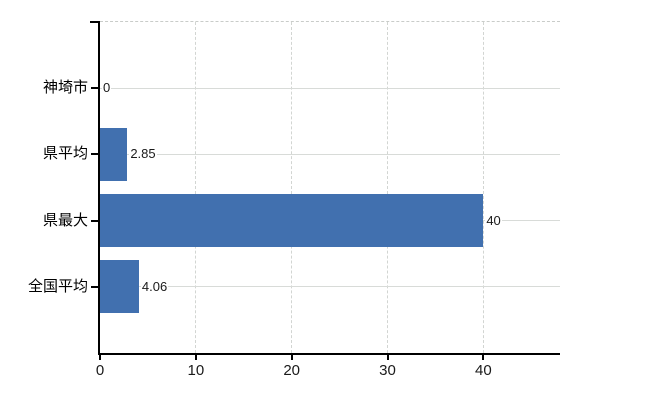  Describe the element at coordinates (493, 220) in the screenshot. I see `value-label: 40` at that location.